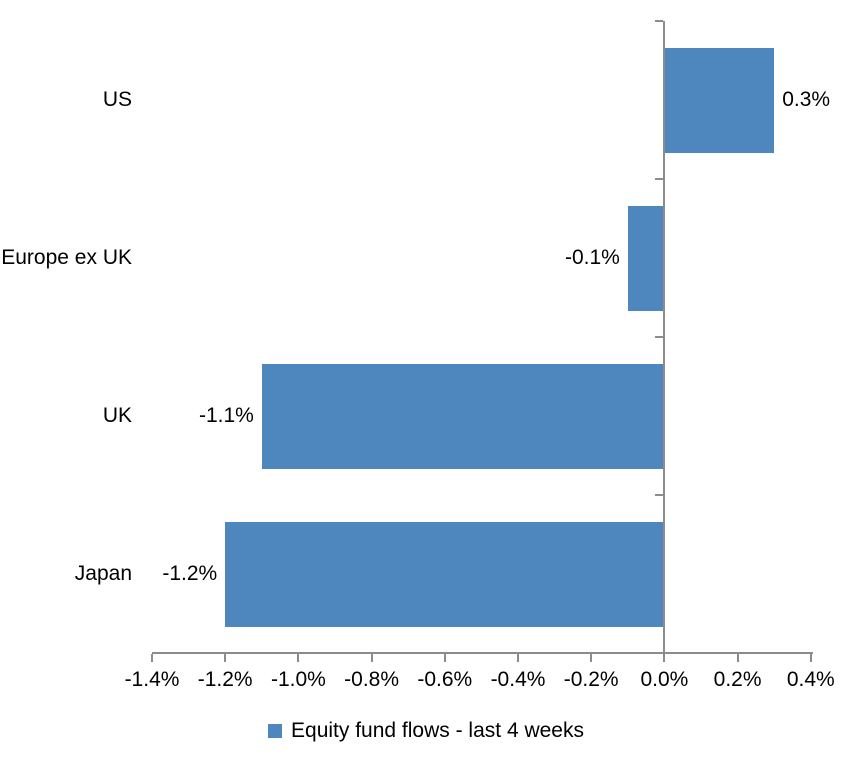  I want to click on category-label: Europe ex UK, so click(66, 257).